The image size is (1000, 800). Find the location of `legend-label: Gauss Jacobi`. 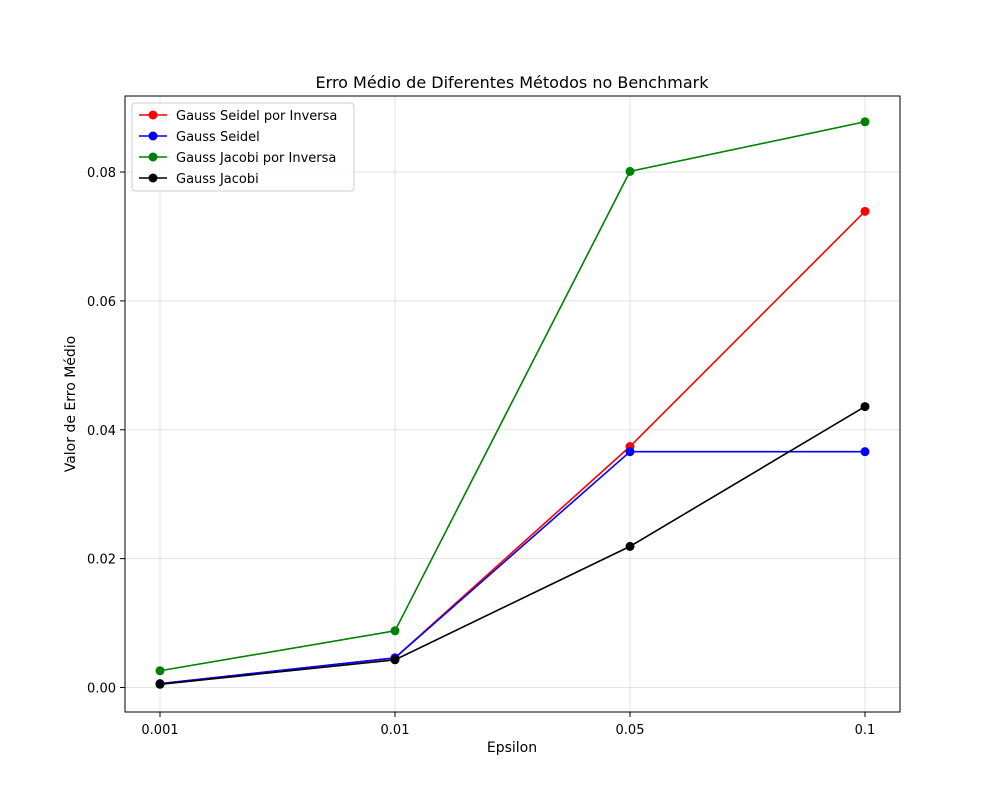

legend-label: Gauss Jacobi is located at coordinates (217, 179).